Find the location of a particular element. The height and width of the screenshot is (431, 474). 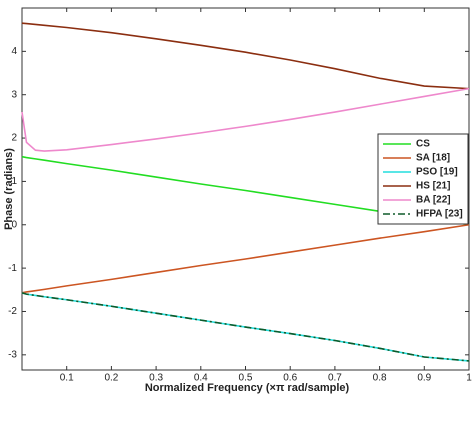

legend-label: PSO [19] is located at coordinates (437, 172).